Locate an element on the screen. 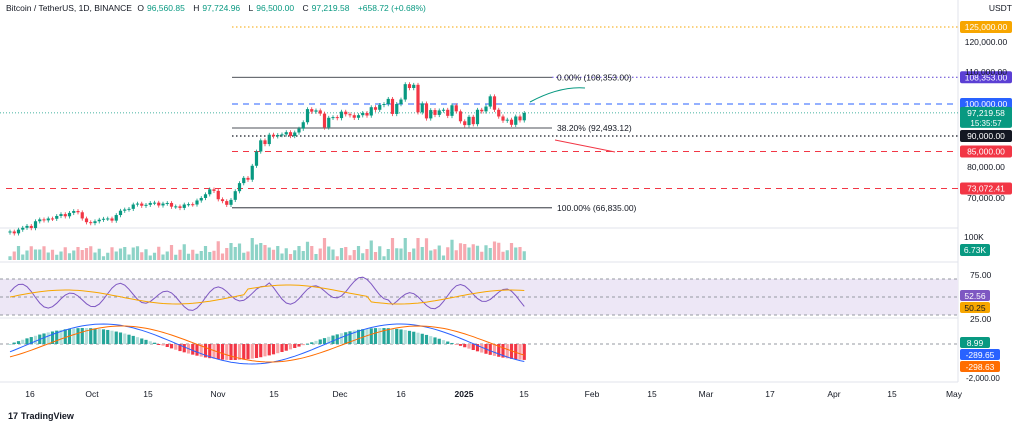  symbol-label: Bitcoin / TetherUS, 1D, BINANCE is located at coordinates (69, 8).